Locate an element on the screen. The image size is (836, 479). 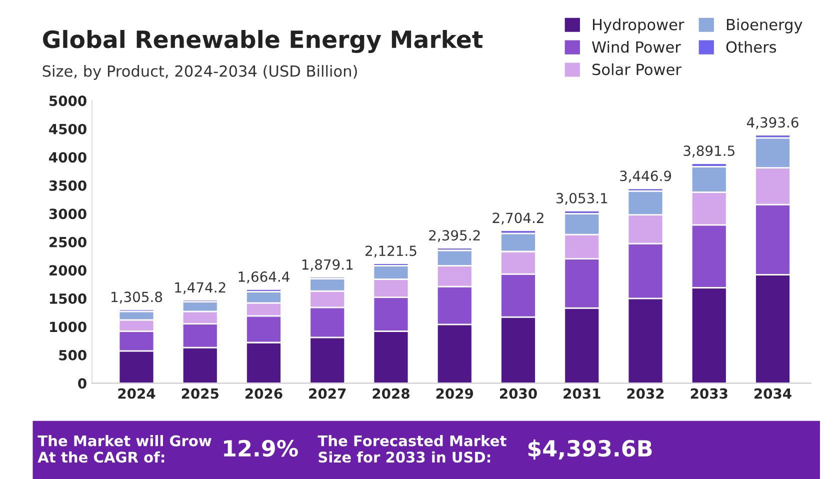
y-tick-label: 1000 is located at coordinates (68, 327).